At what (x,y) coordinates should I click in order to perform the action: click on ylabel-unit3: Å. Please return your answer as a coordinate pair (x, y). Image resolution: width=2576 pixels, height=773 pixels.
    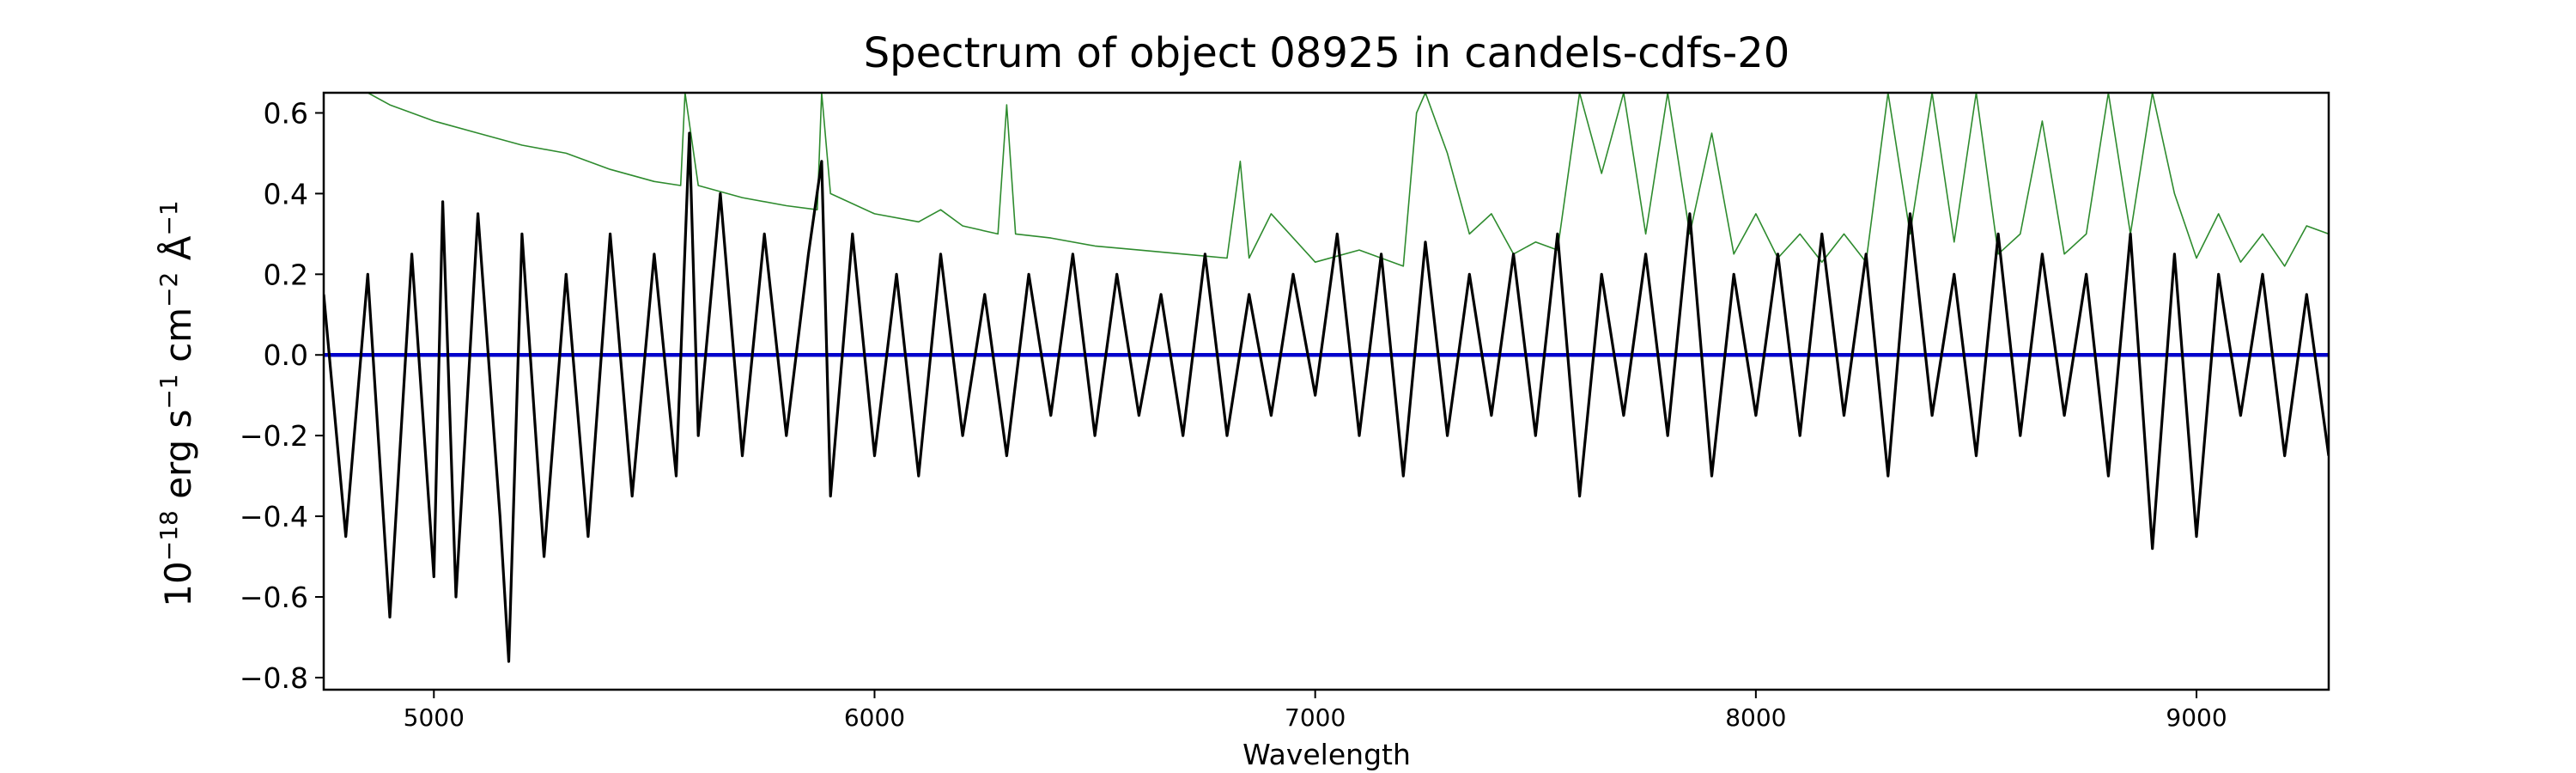
    Looking at the image, I should click on (177, 253).